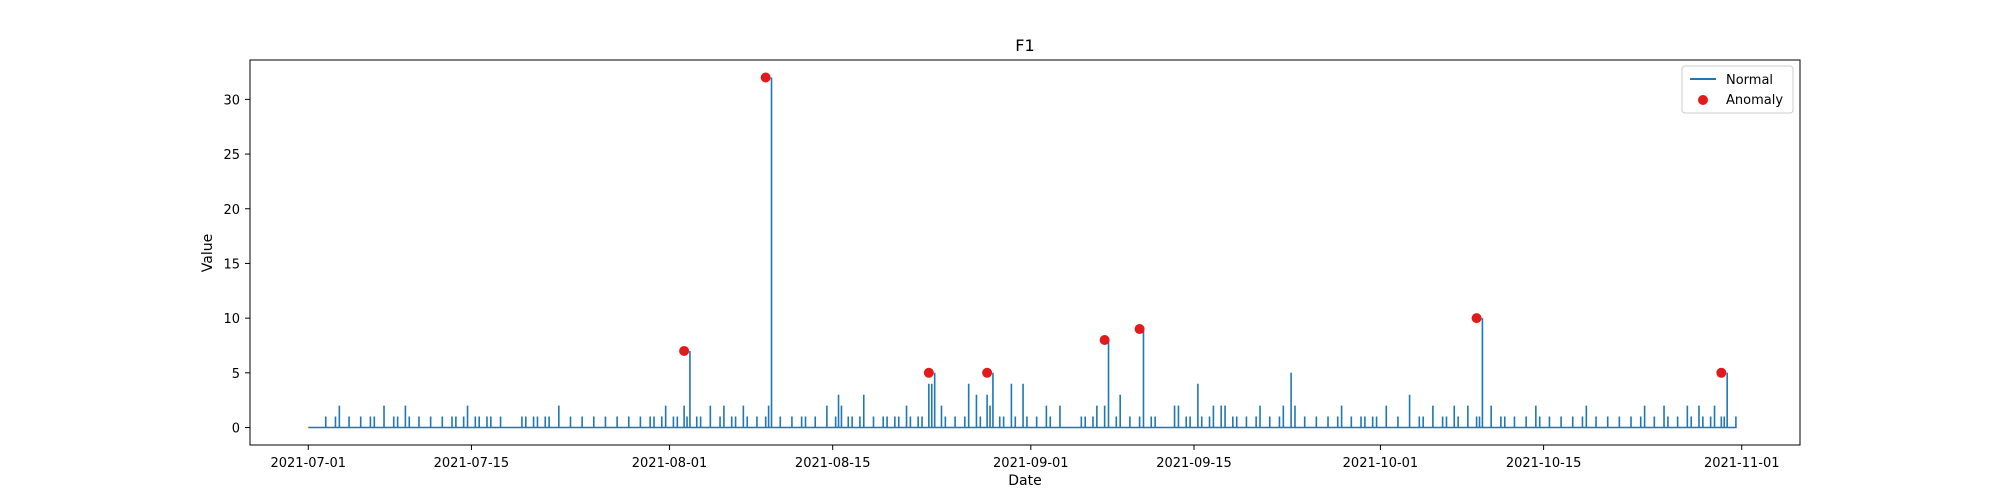 The image size is (2000, 504). Describe the element at coordinates (1024, 45) in the screenshot. I see `chart-title: F1` at that location.